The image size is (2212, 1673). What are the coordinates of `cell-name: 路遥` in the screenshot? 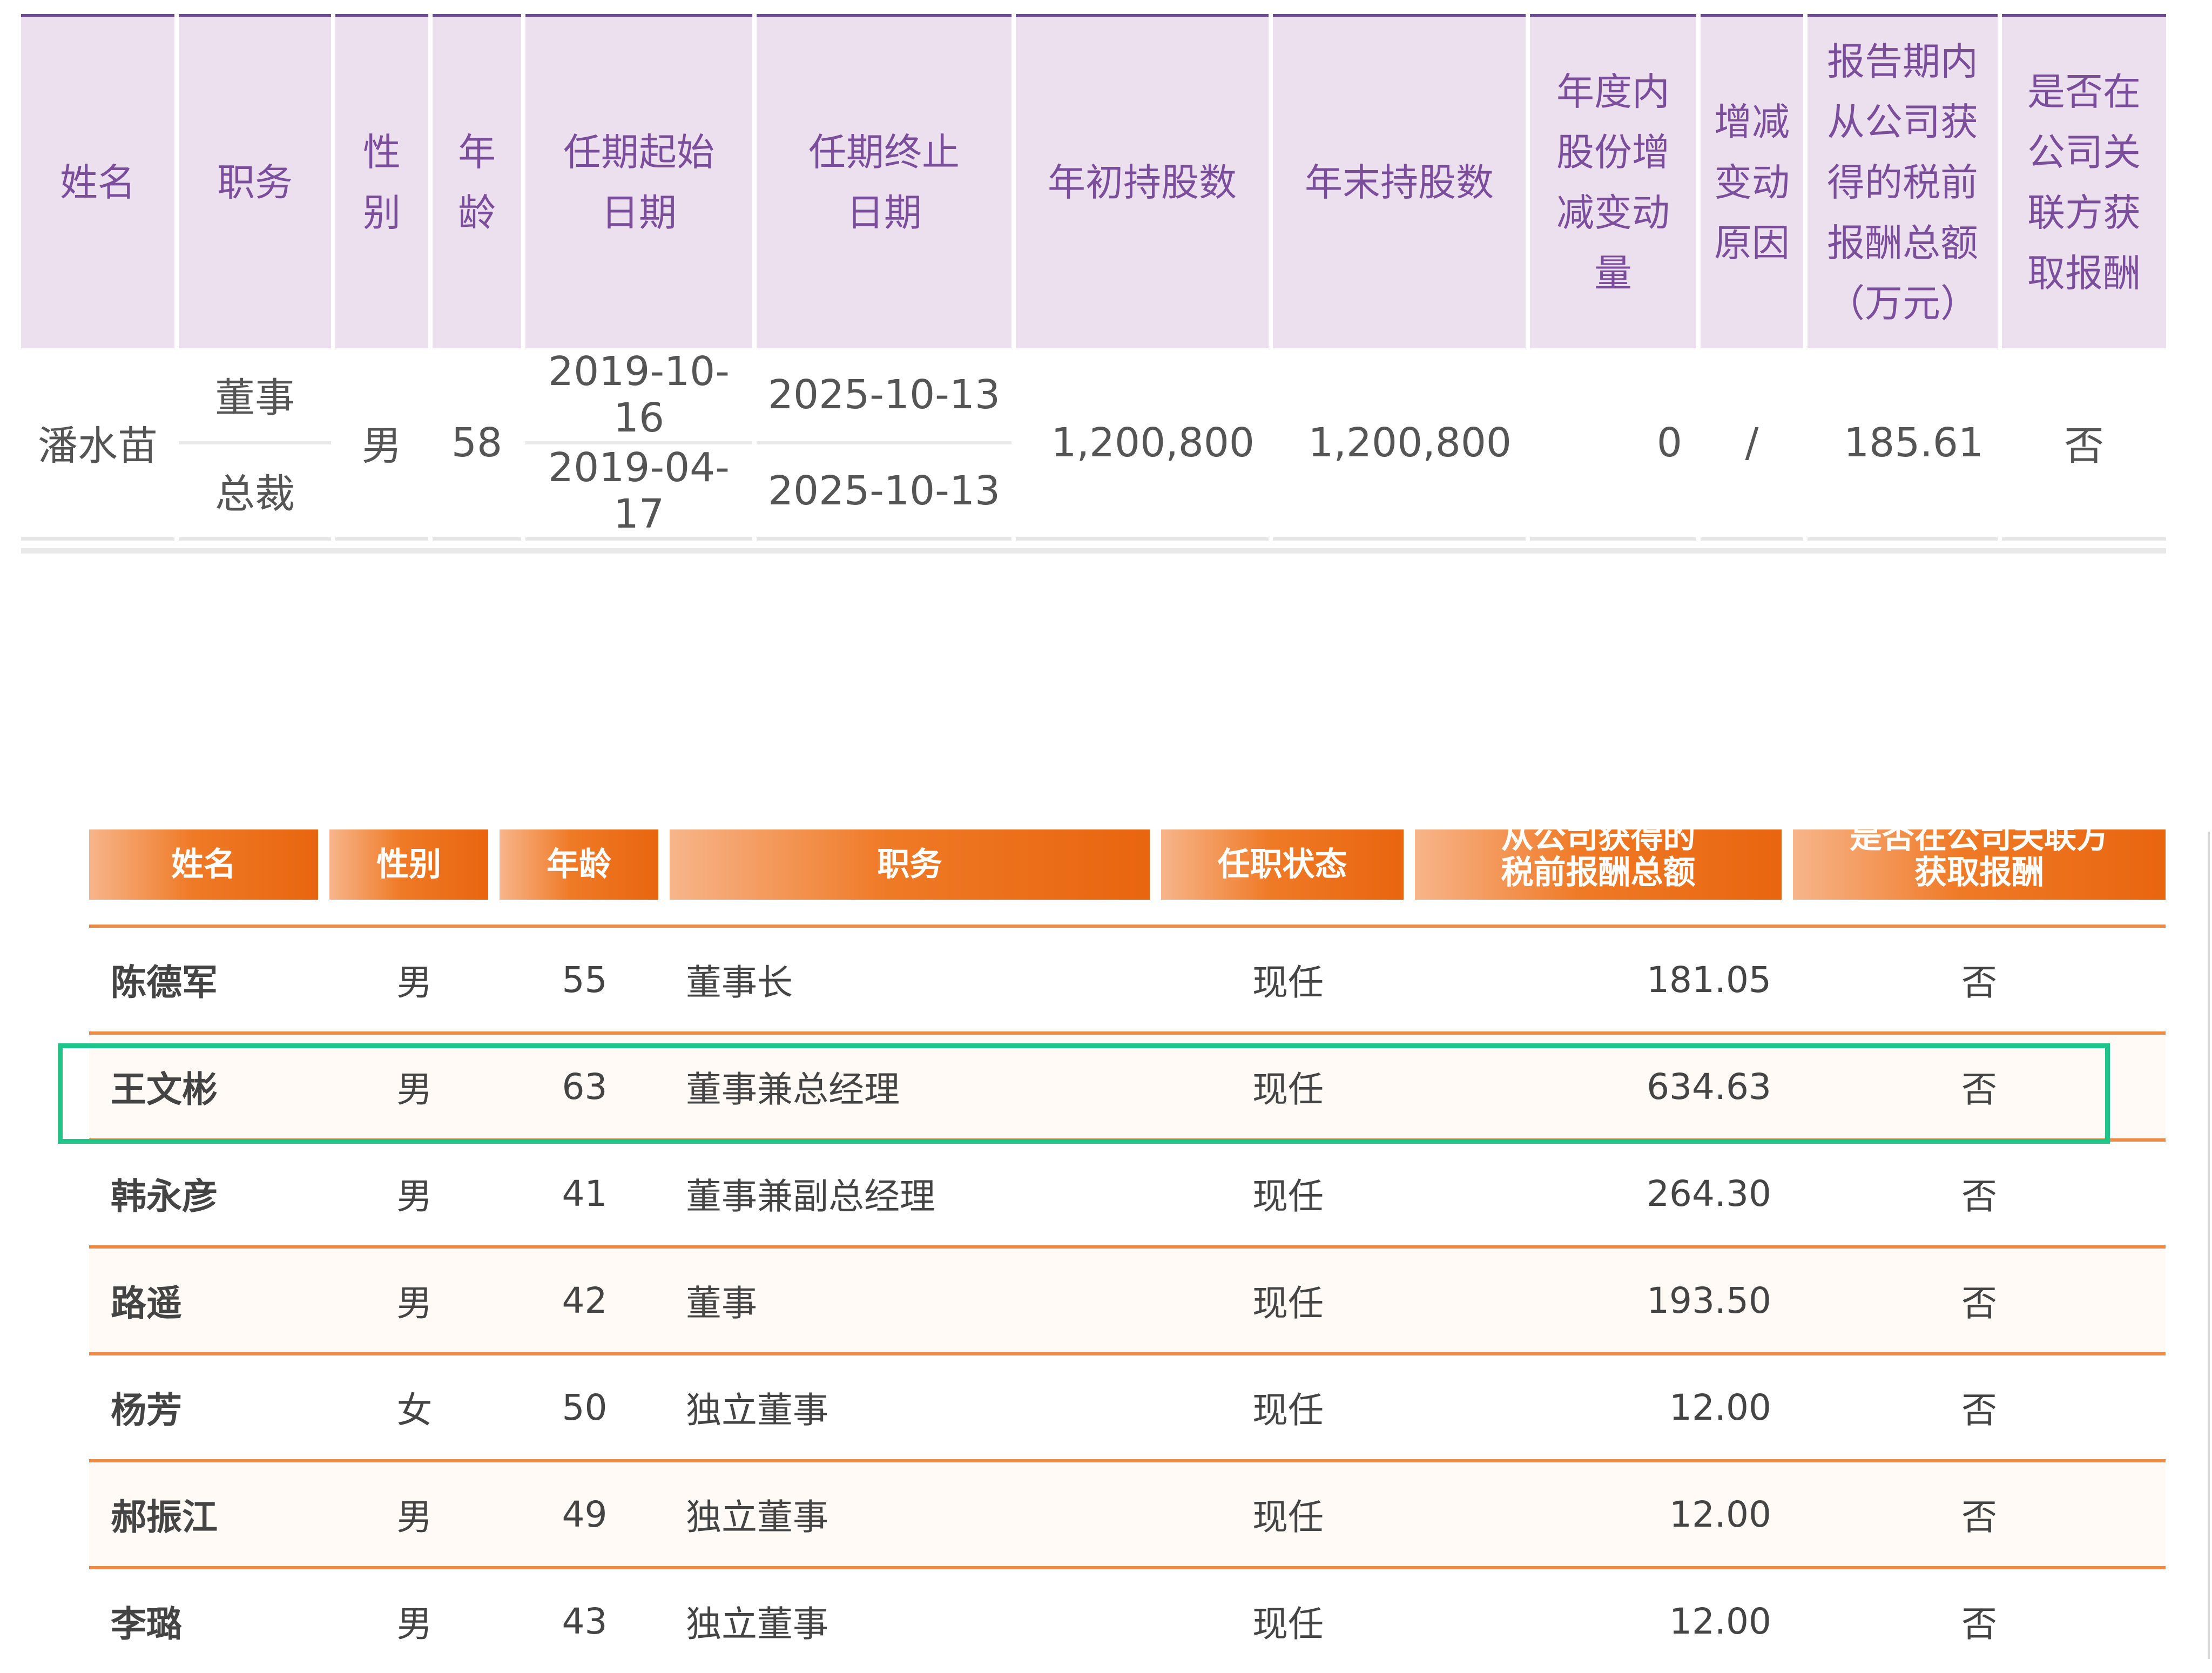 It's located at (209, 1299).